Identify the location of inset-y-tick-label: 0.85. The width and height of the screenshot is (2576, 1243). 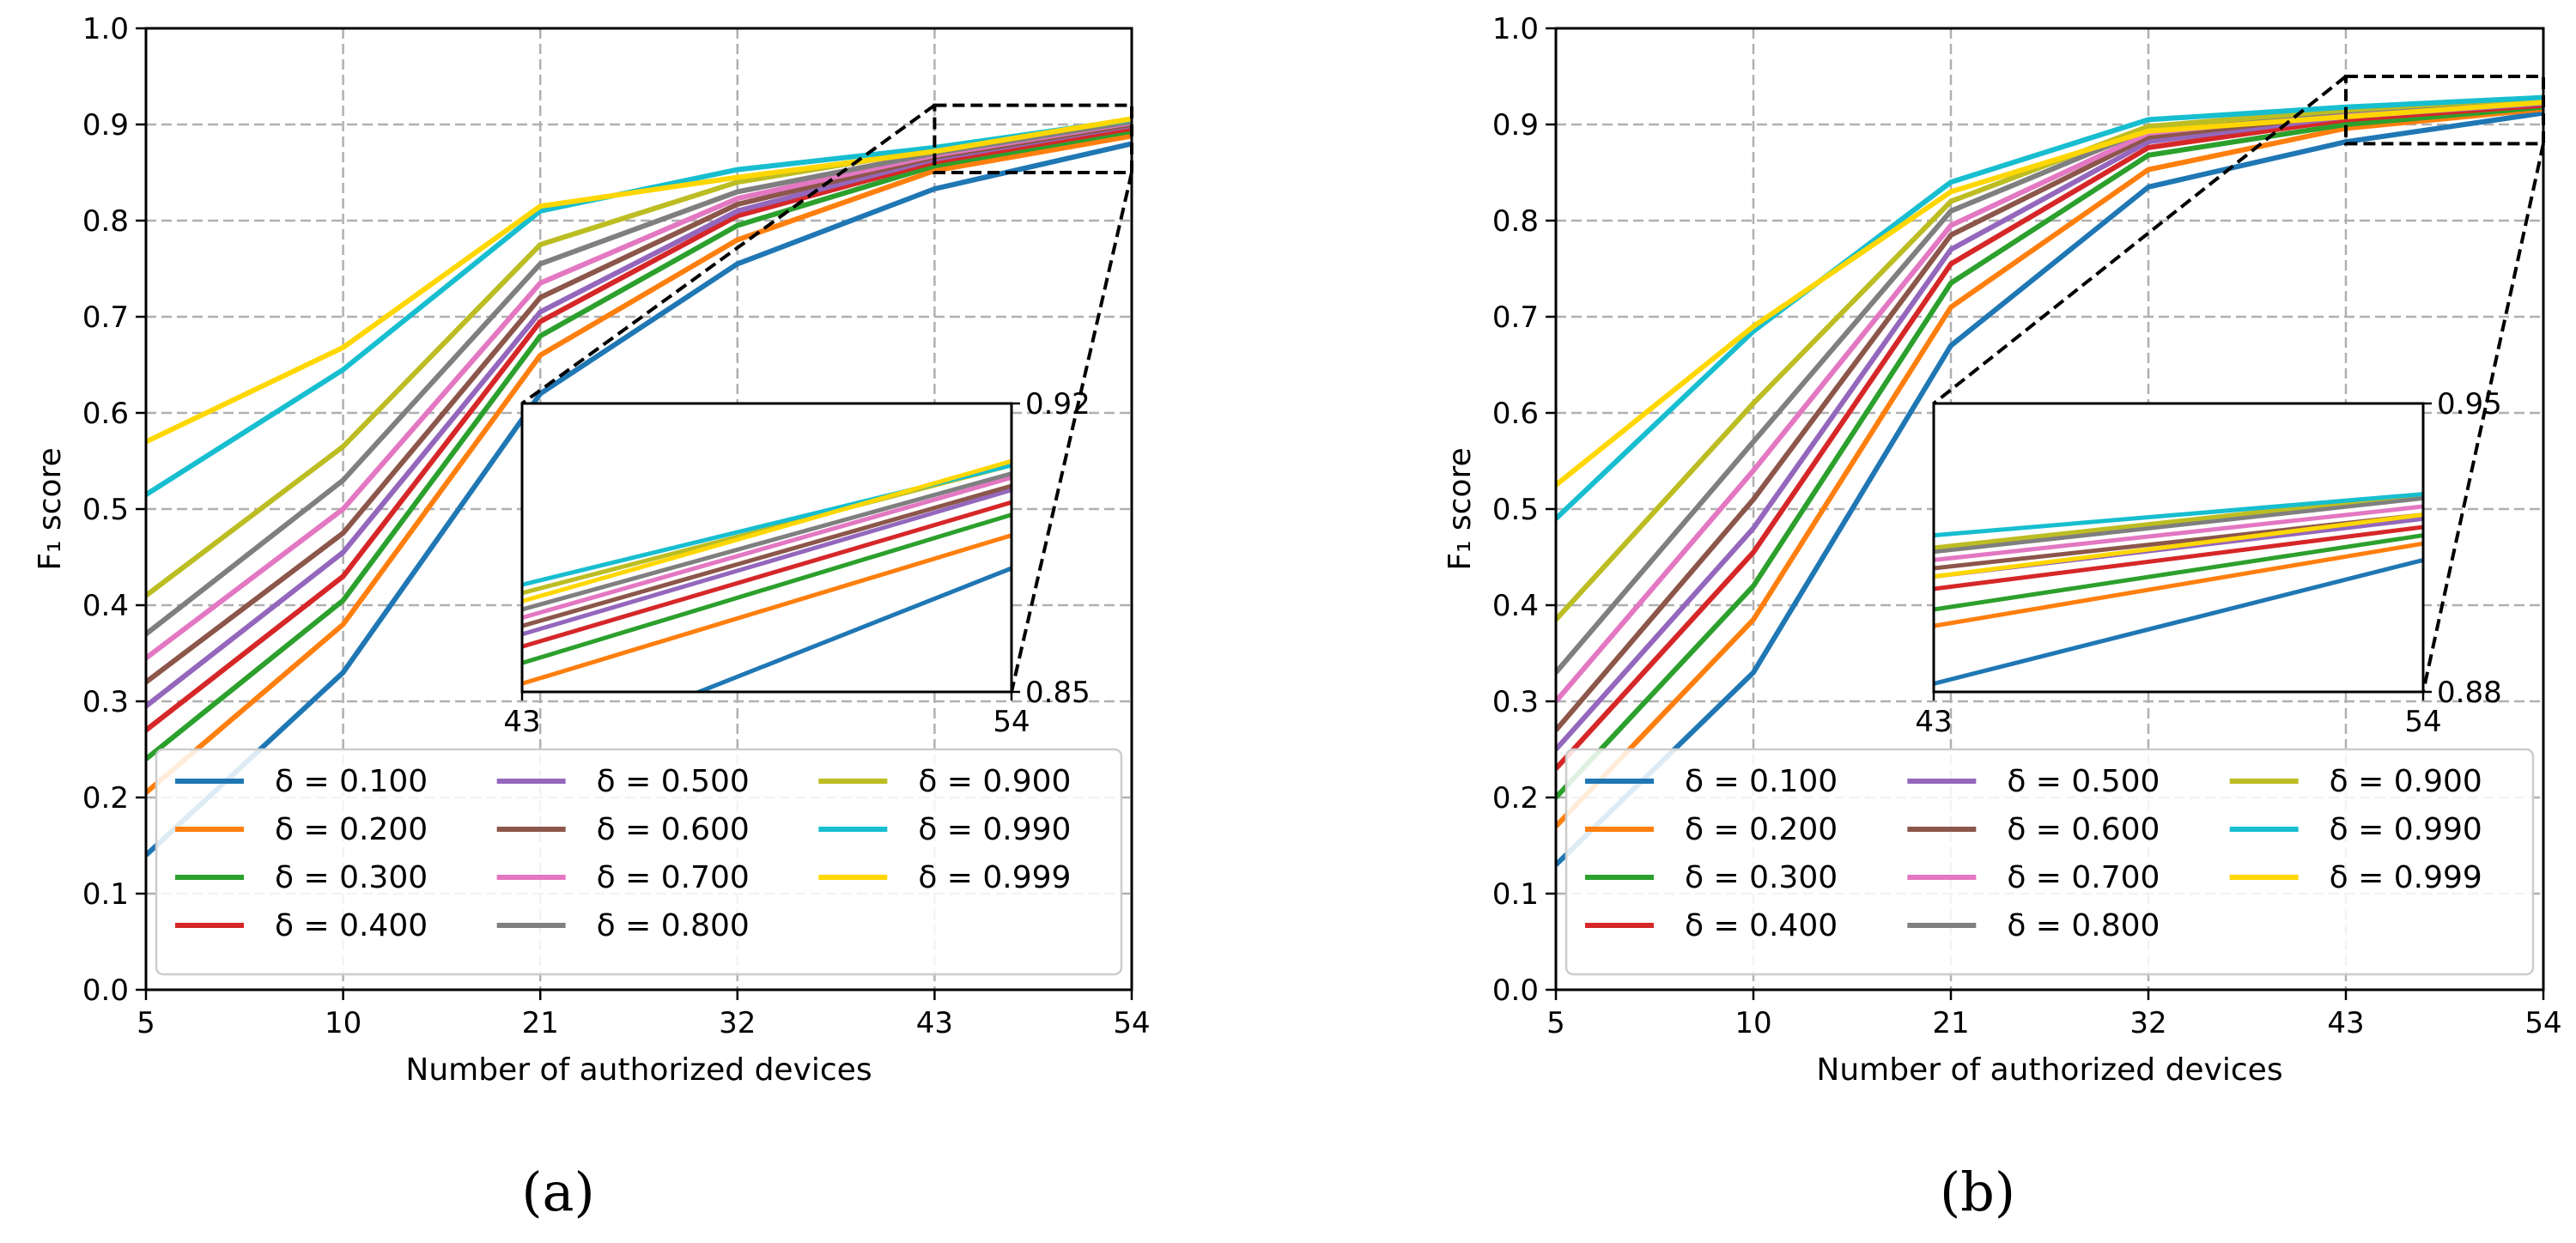
(1058, 693).